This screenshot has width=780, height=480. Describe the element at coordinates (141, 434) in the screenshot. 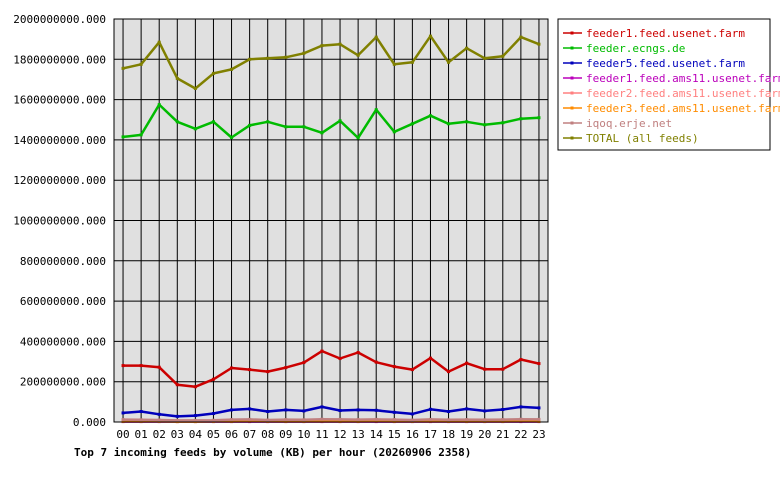

I see `x-tick-label: 01` at that location.